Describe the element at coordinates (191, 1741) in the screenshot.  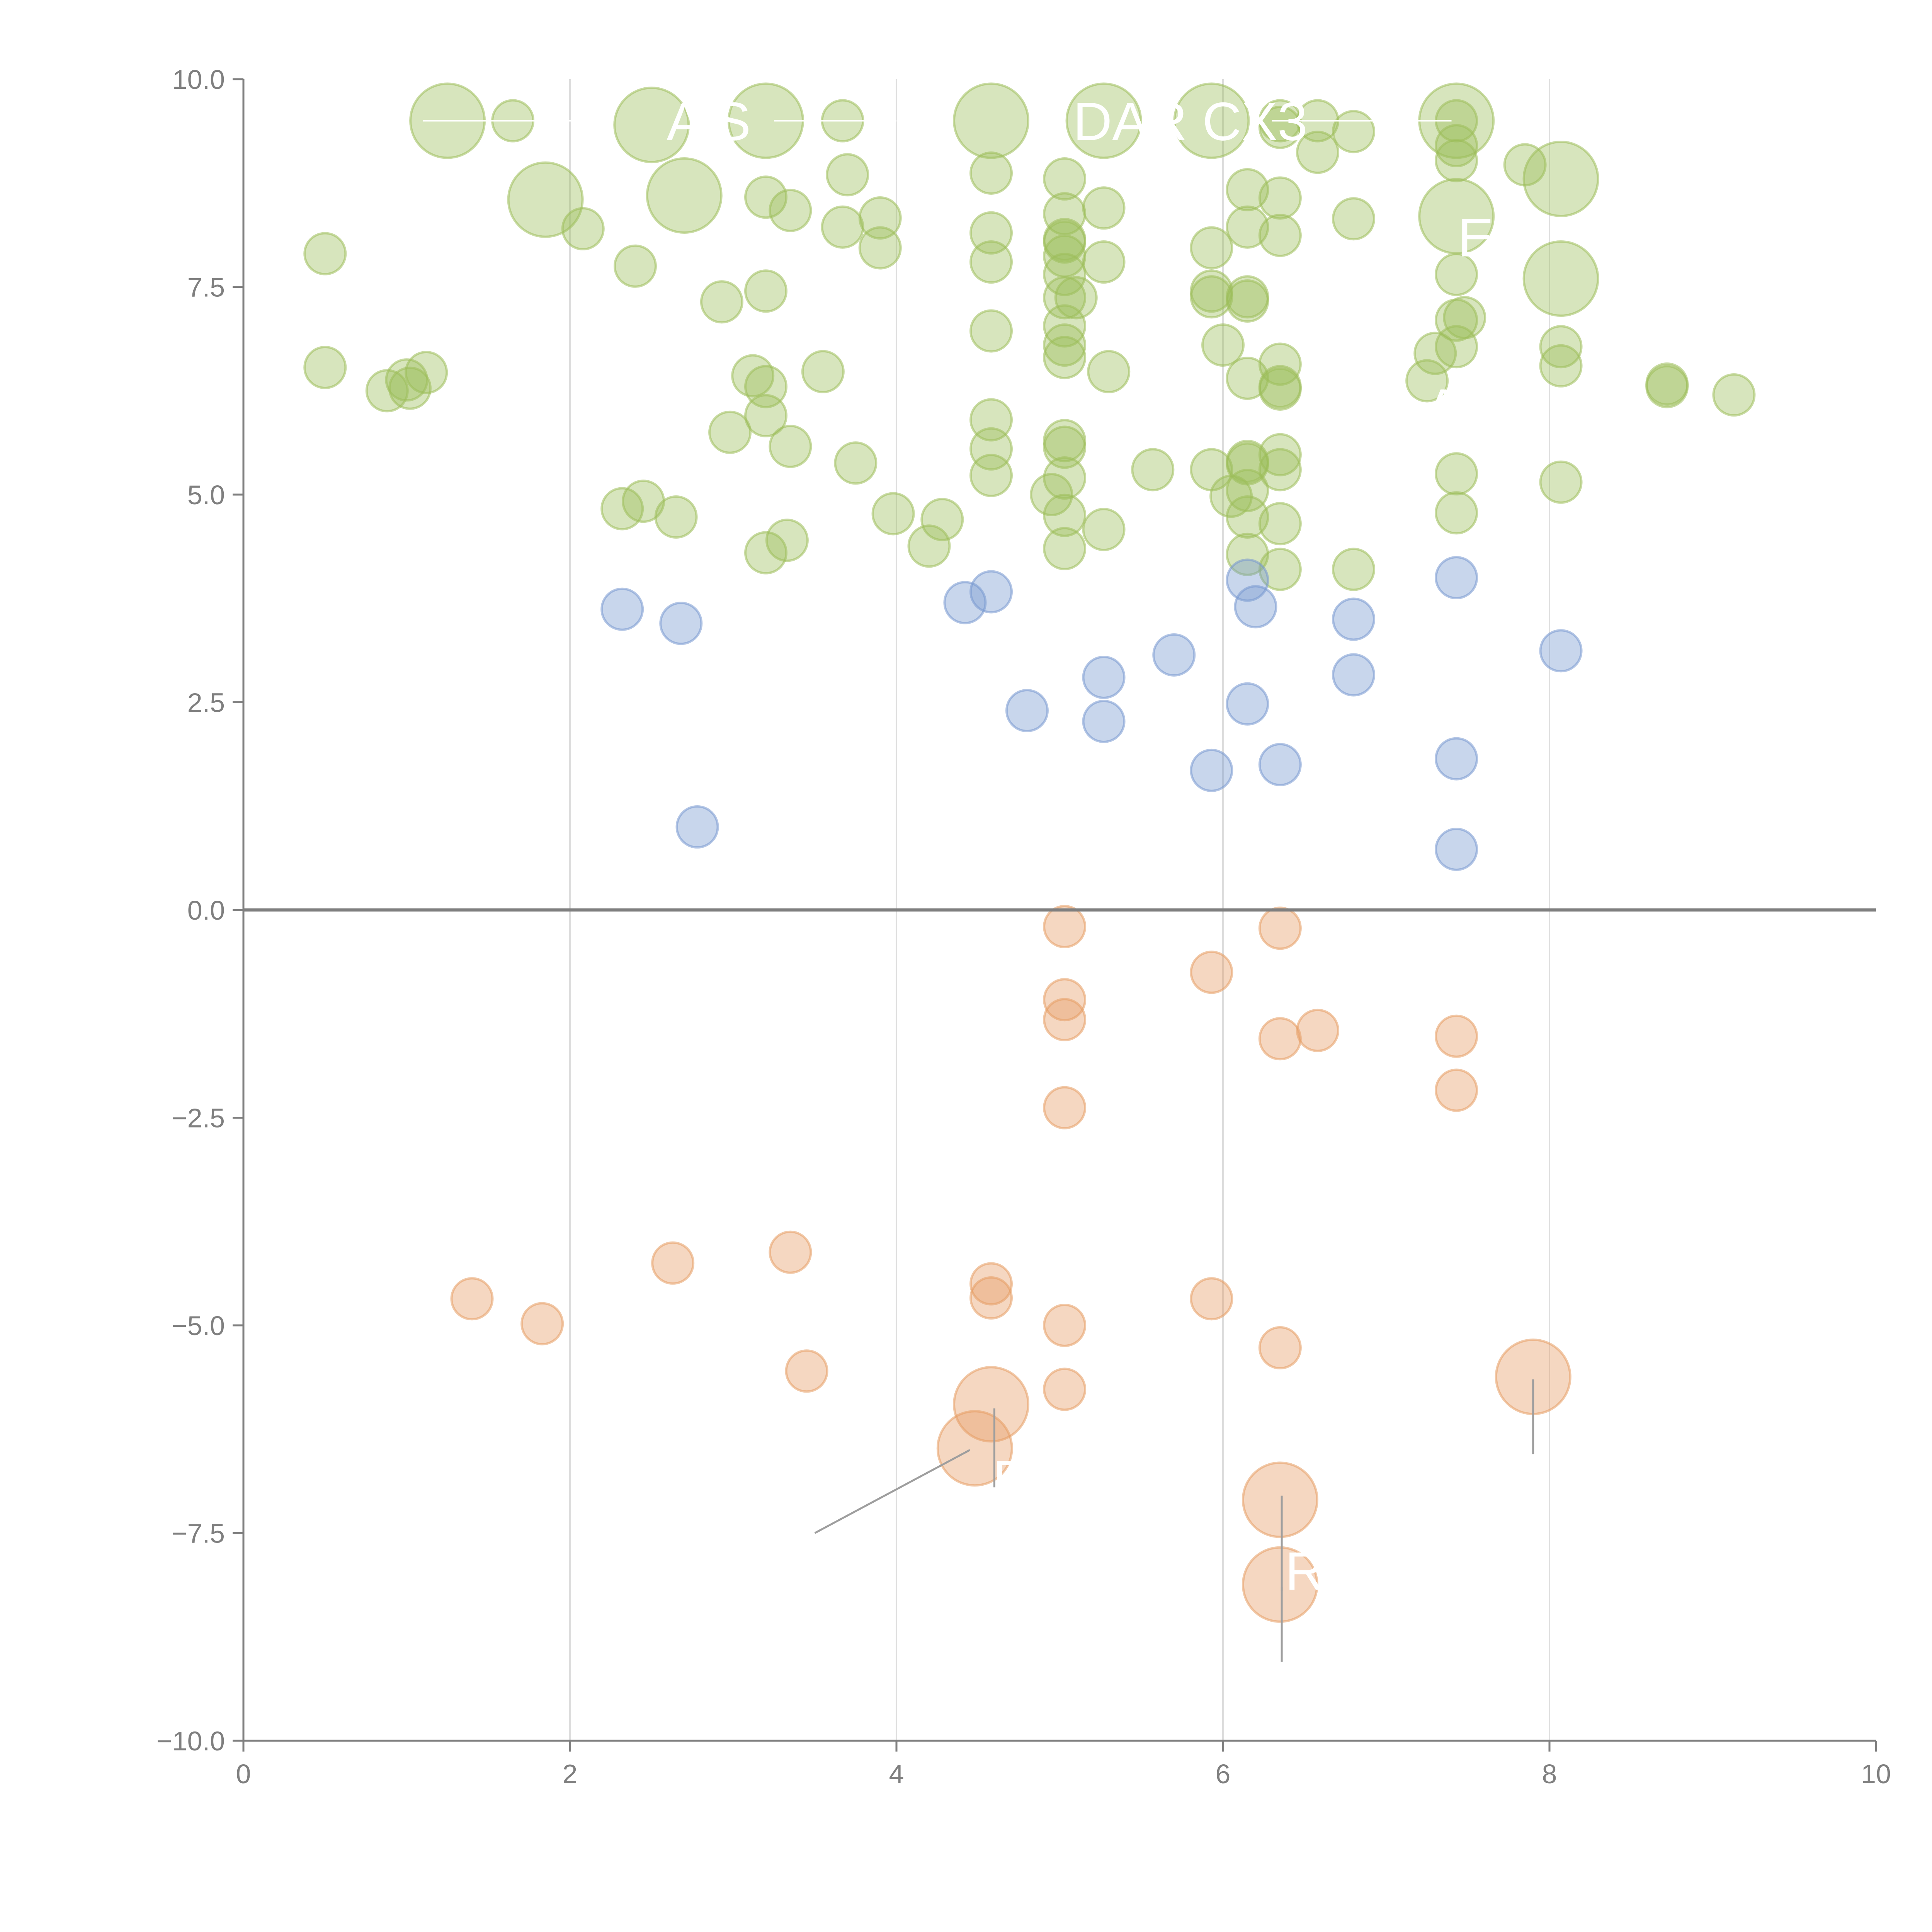
I see `y-tick-label: −10.0` at that location.